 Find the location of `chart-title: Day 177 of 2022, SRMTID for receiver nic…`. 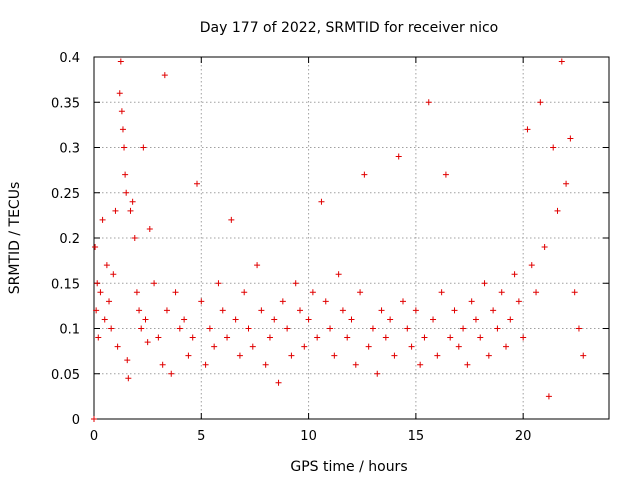

chart-title: Day 177 of 2022, SRMTID for receiver nic… is located at coordinates (349, 28).